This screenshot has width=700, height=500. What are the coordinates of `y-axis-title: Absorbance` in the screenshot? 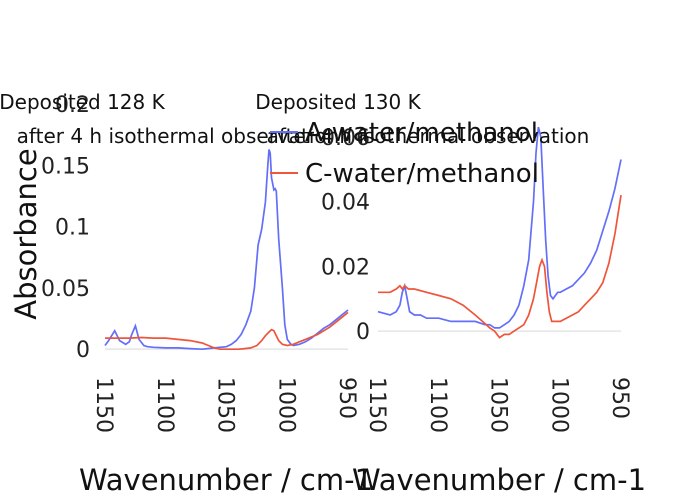 It's located at (26, 233).